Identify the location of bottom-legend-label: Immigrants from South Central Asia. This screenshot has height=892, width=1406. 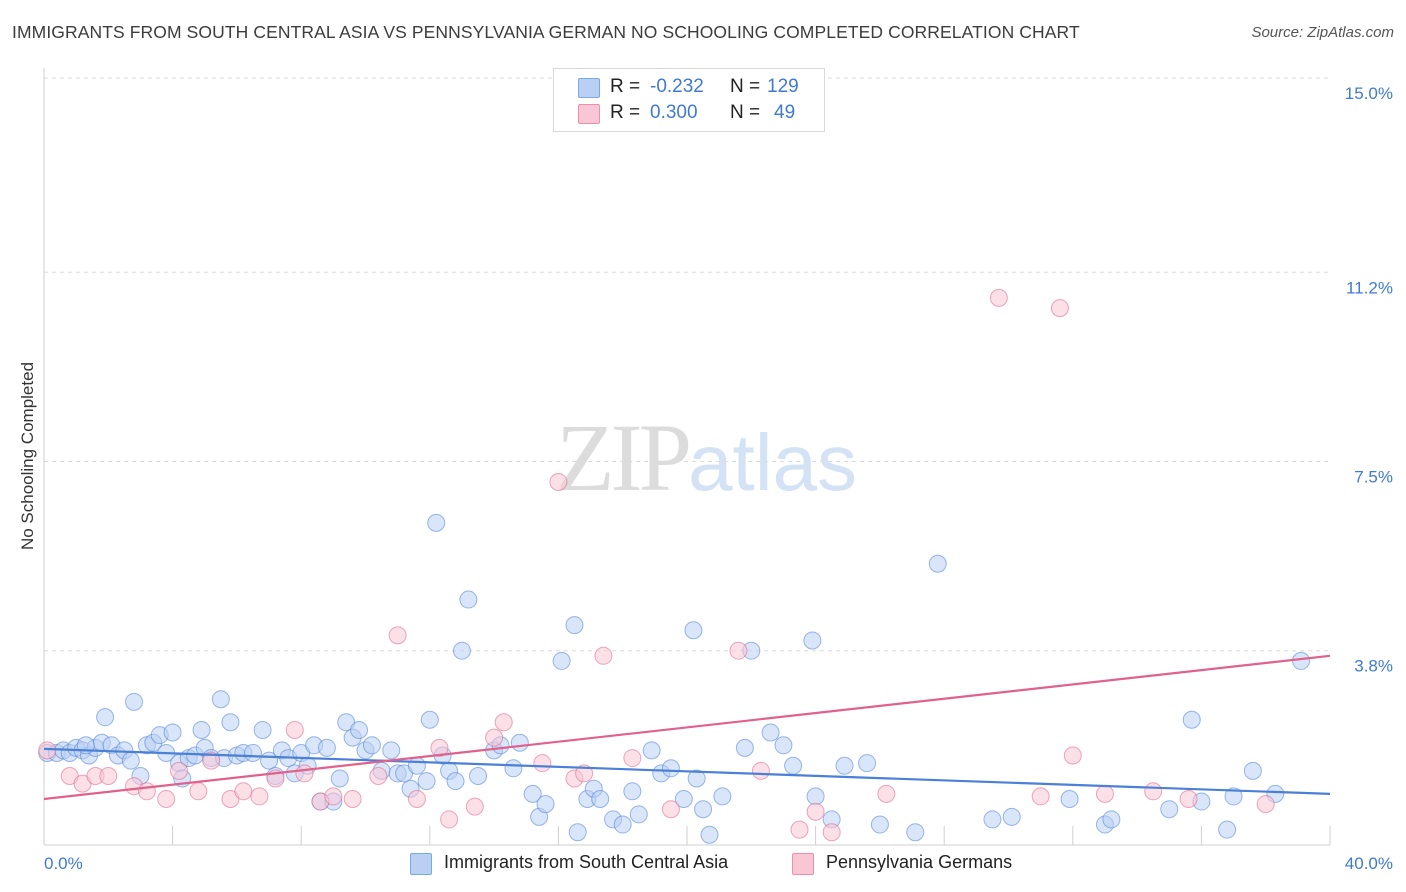
(586, 862).